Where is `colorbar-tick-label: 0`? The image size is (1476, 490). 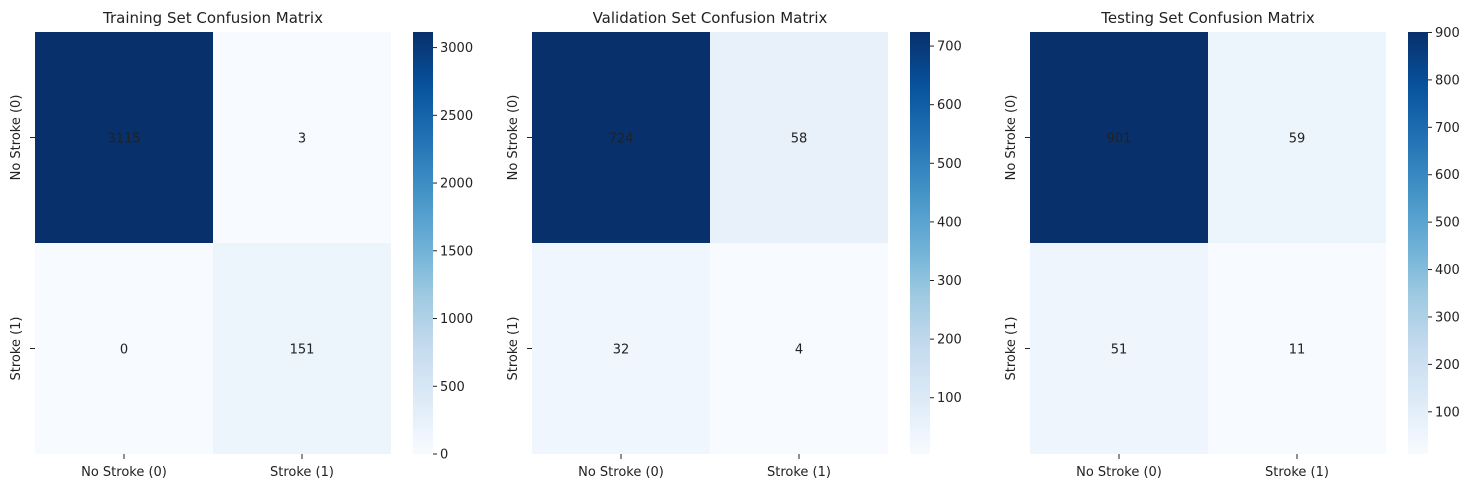 colorbar-tick-label: 0 is located at coordinates (444, 455).